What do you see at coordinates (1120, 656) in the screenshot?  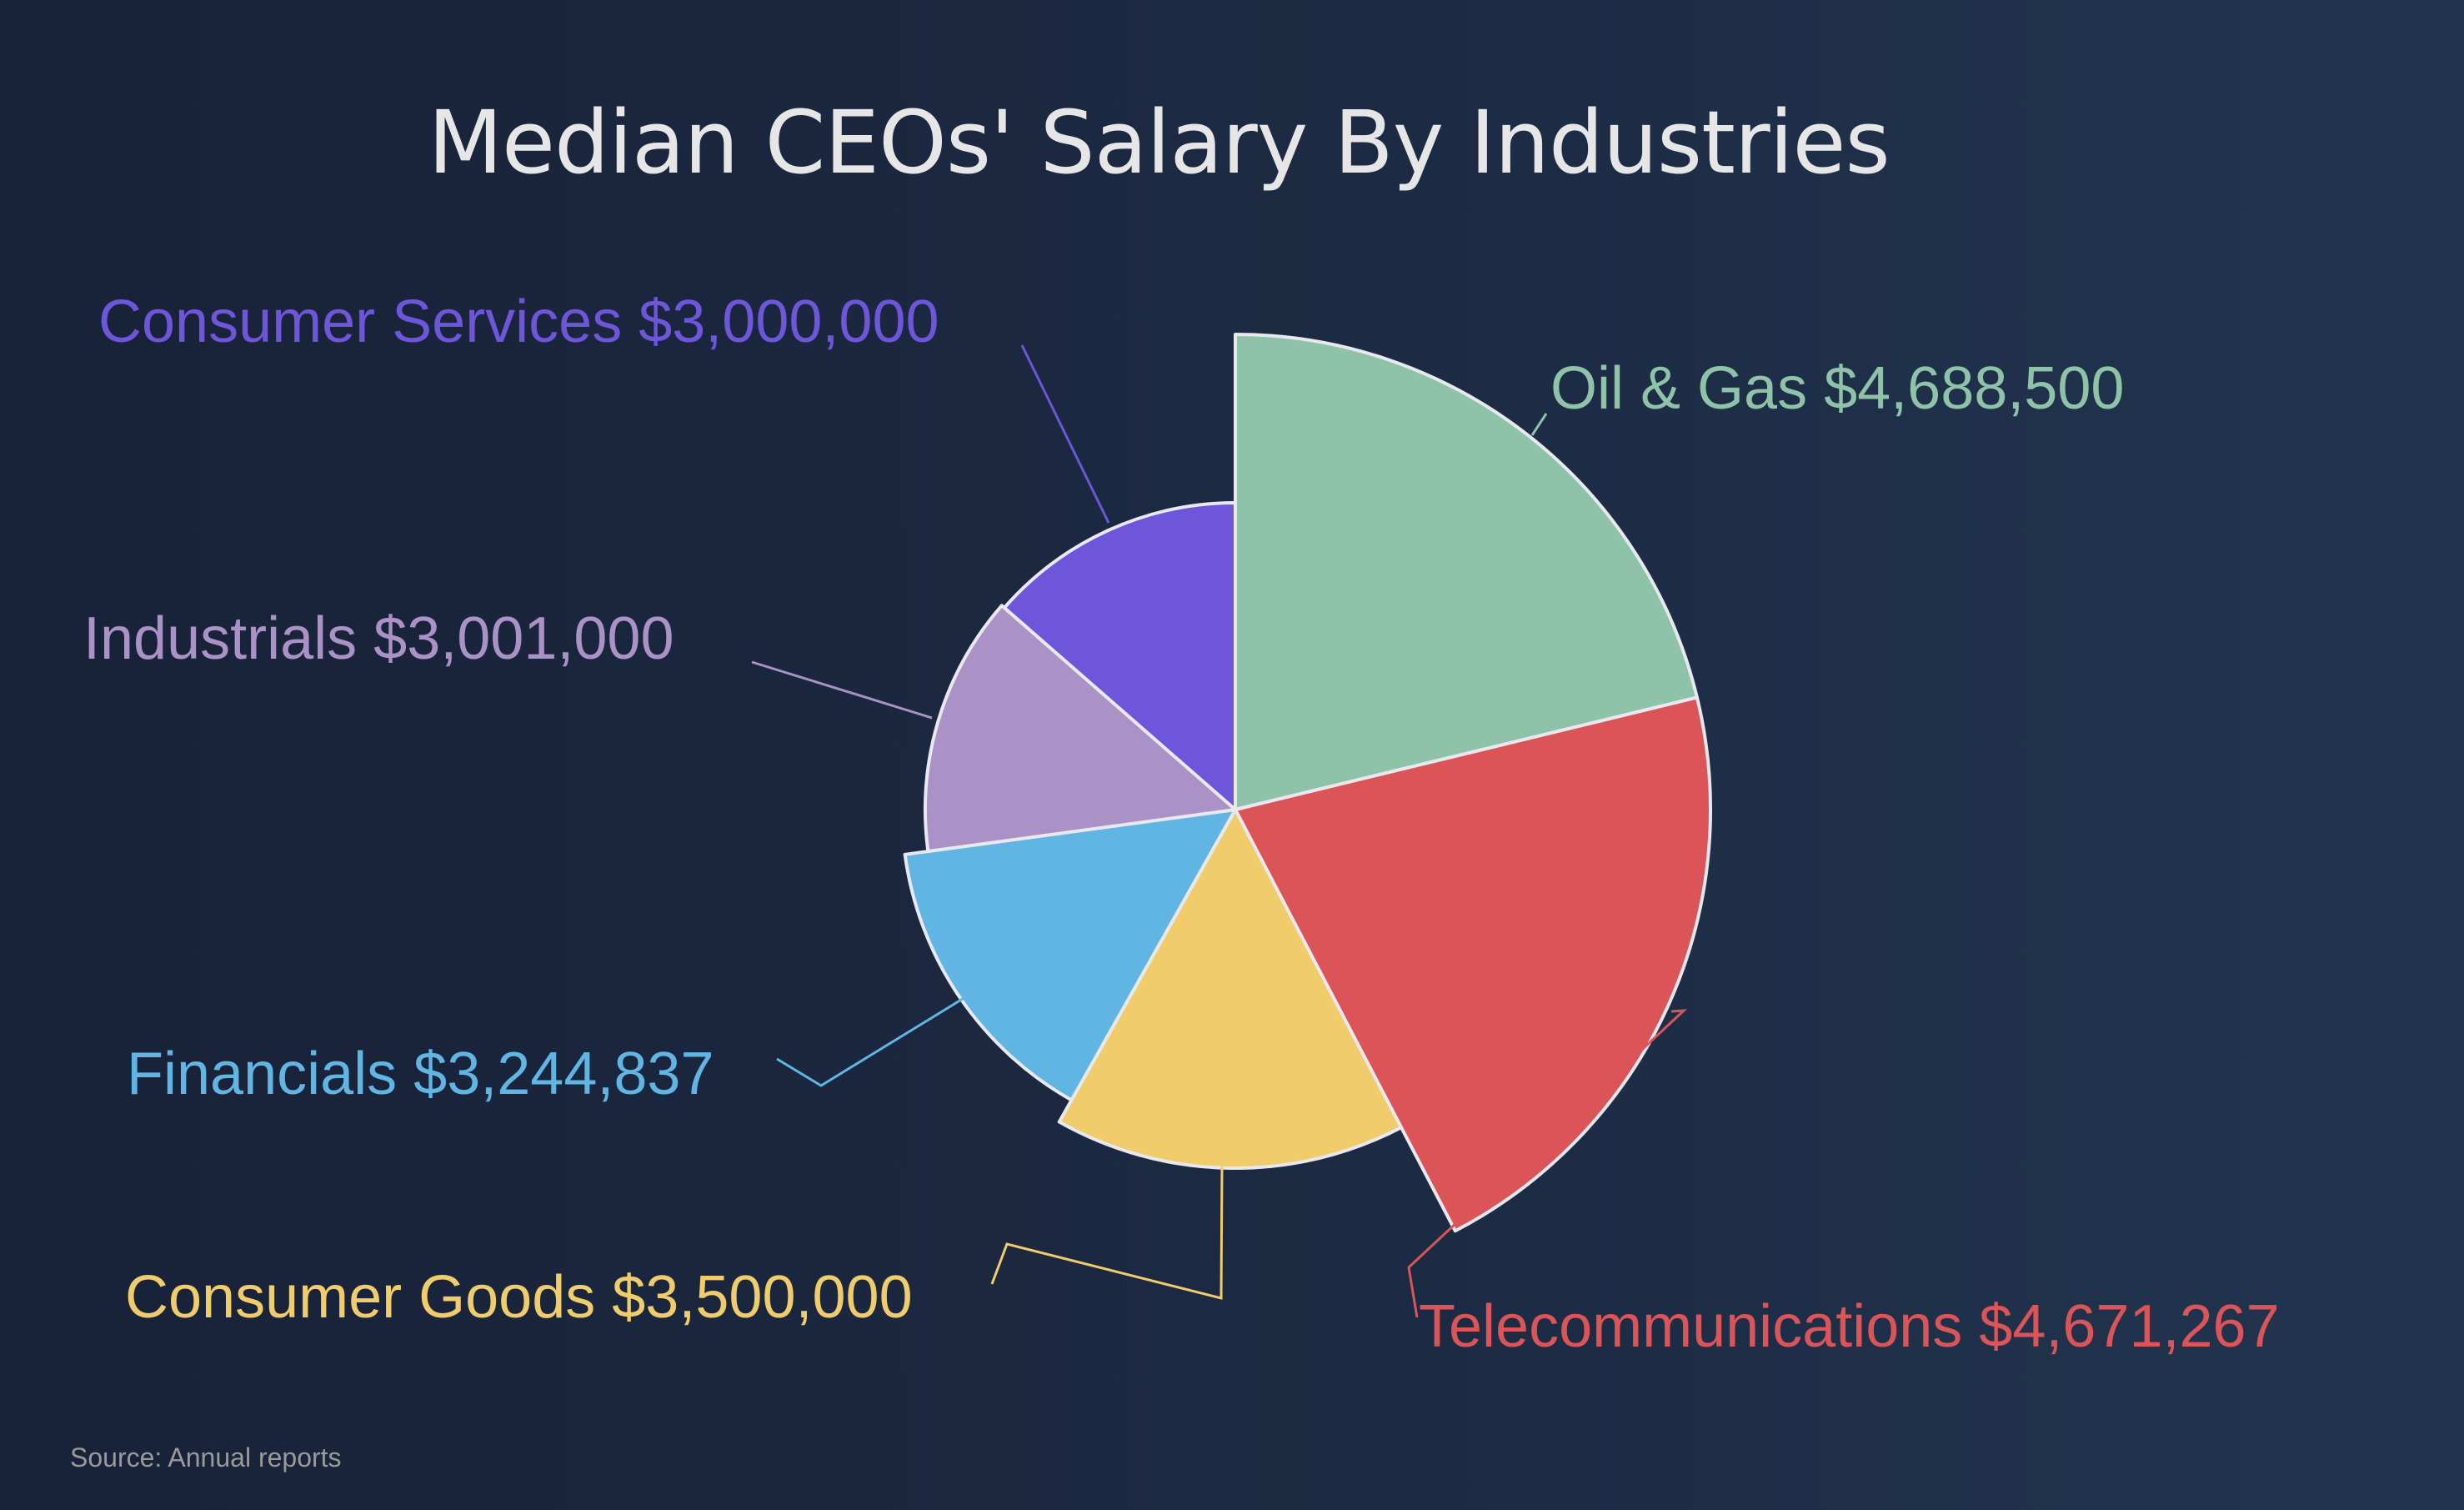 I see `slice-consumer-services` at bounding box center [1120, 656].